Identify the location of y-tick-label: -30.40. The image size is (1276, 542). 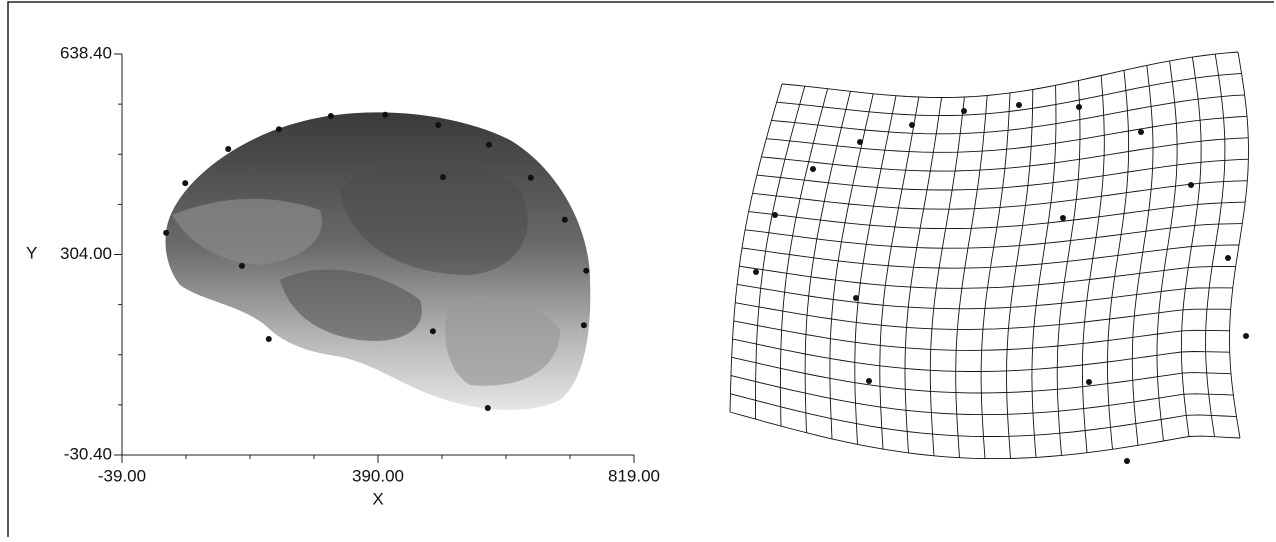
(88, 453).